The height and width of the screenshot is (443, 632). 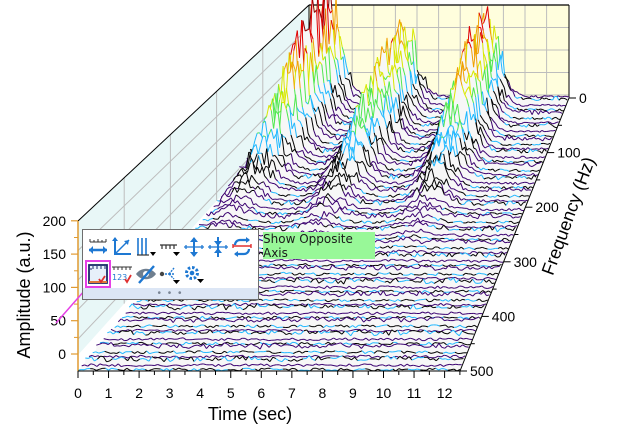 I want to click on tick-labels-icon: 123, so click(x=122, y=275).